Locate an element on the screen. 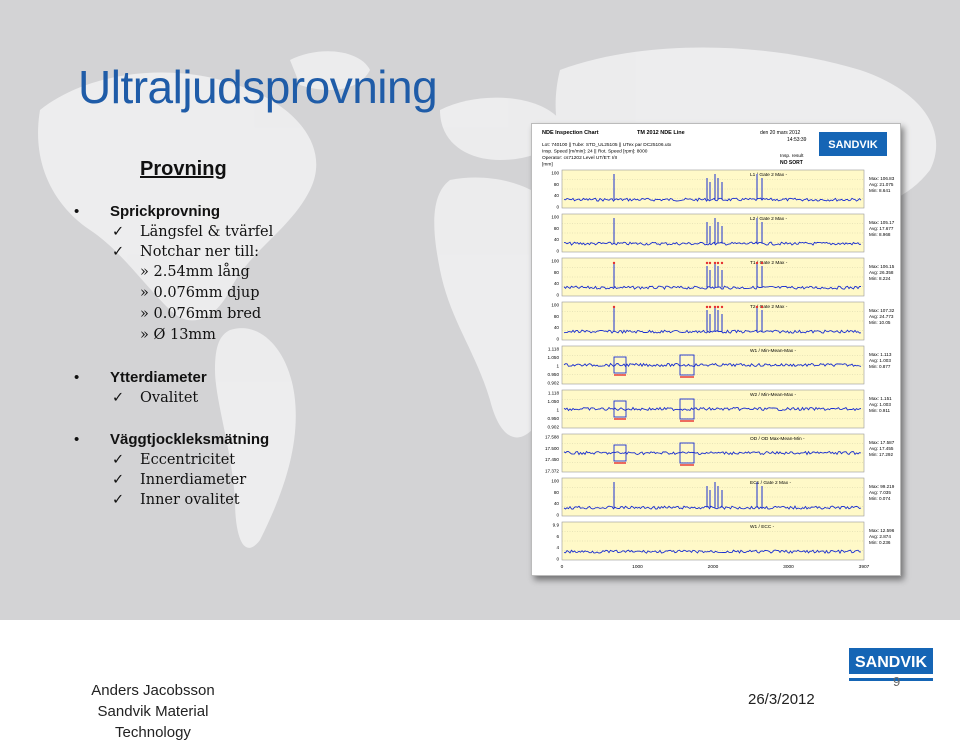 The height and width of the screenshot is (743, 960). sub-item: » 0.076mm bred is located at coordinates (201, 314).